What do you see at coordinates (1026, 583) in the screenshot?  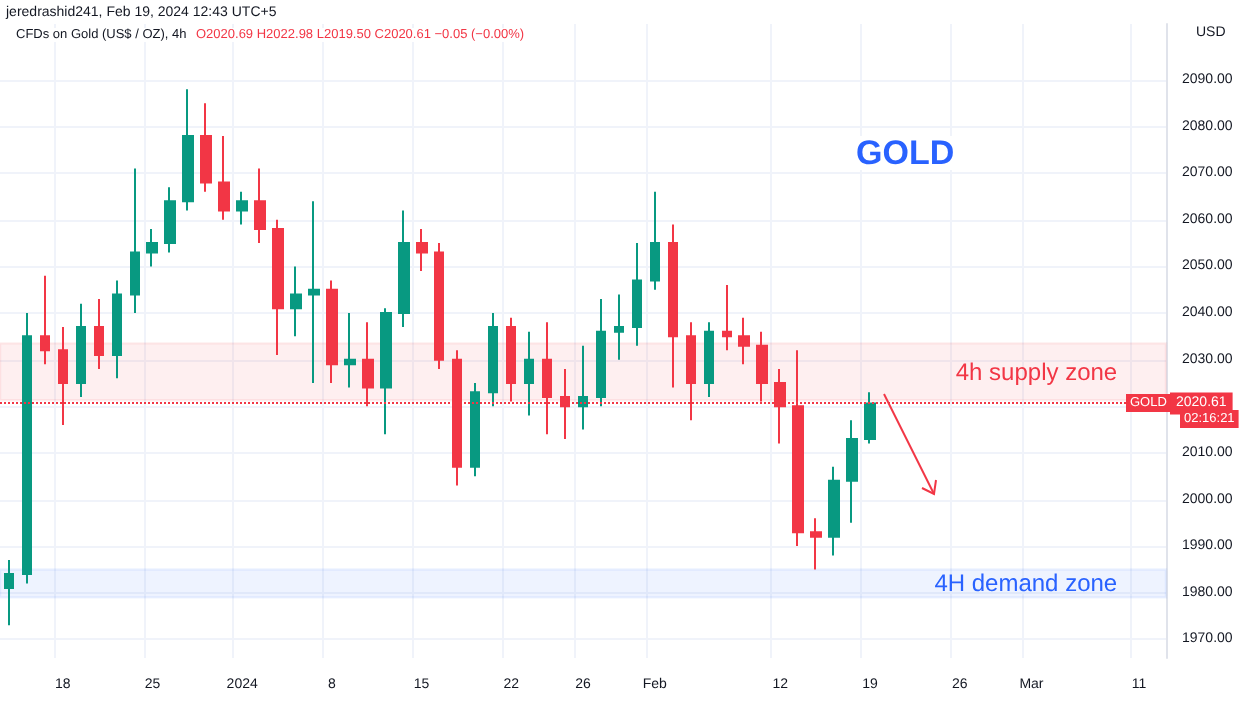 I see `band-label: 4H demand zone` at bounding box center [1026, 583].